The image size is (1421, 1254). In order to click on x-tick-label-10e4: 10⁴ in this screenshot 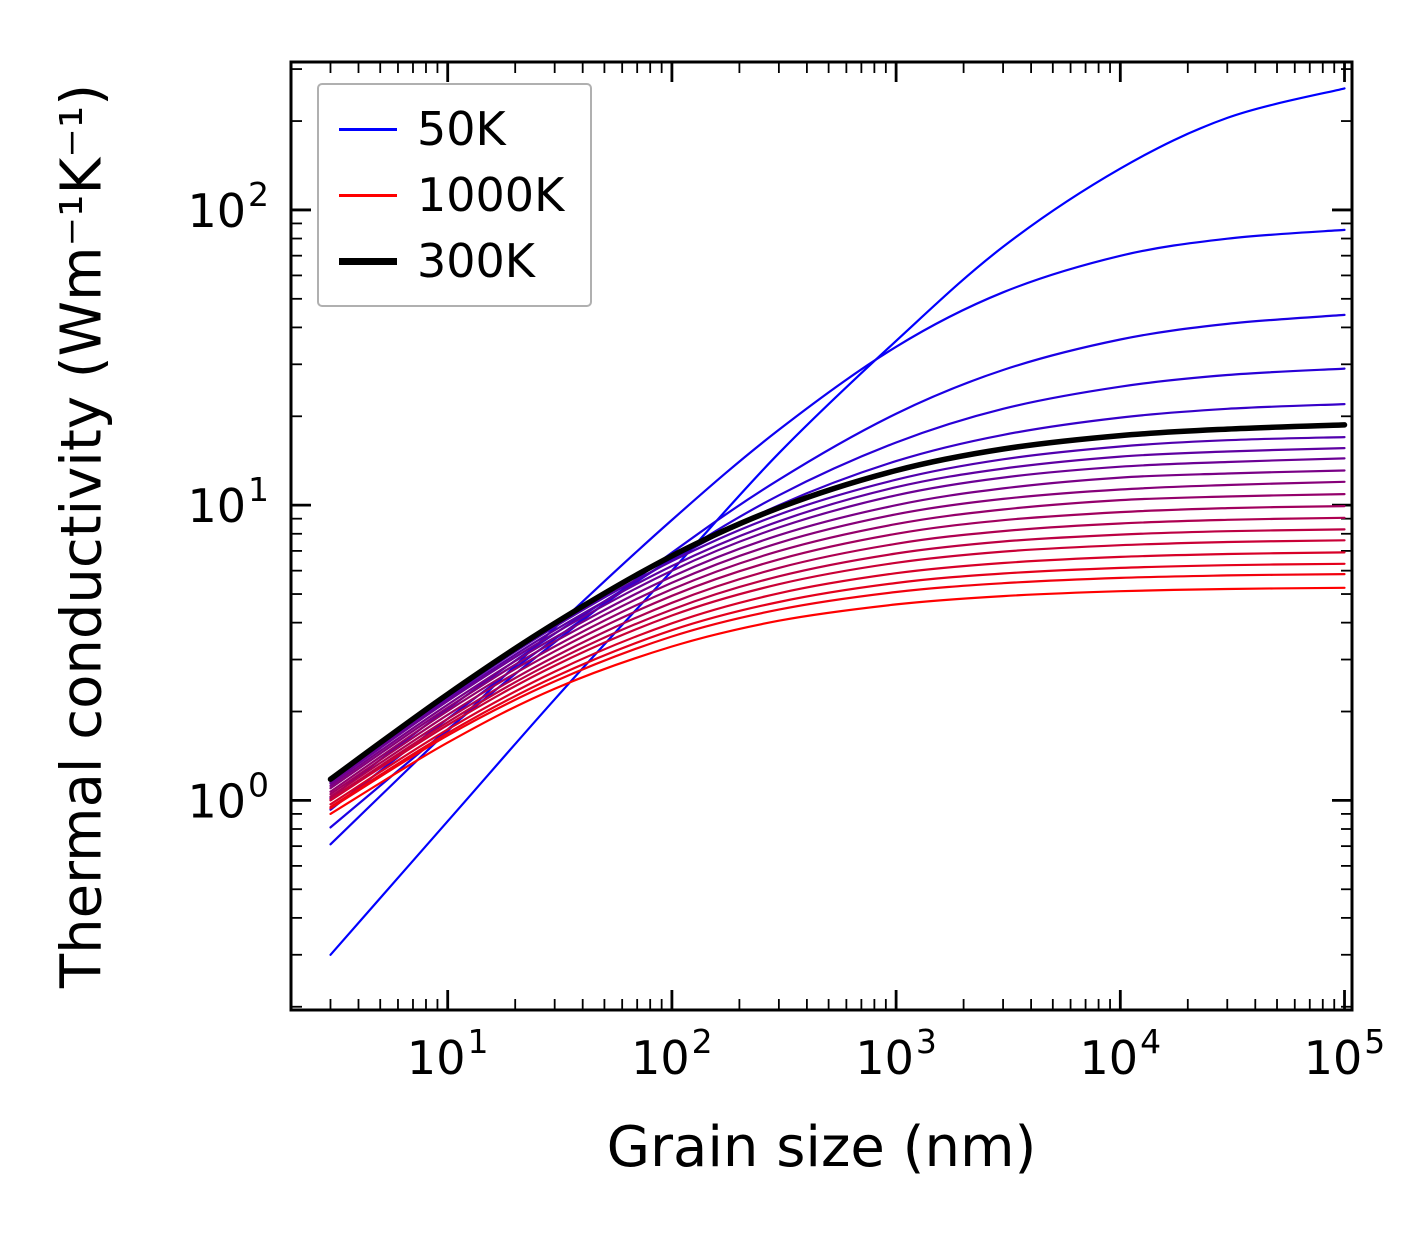, I will do `click(1121, 1053)`.